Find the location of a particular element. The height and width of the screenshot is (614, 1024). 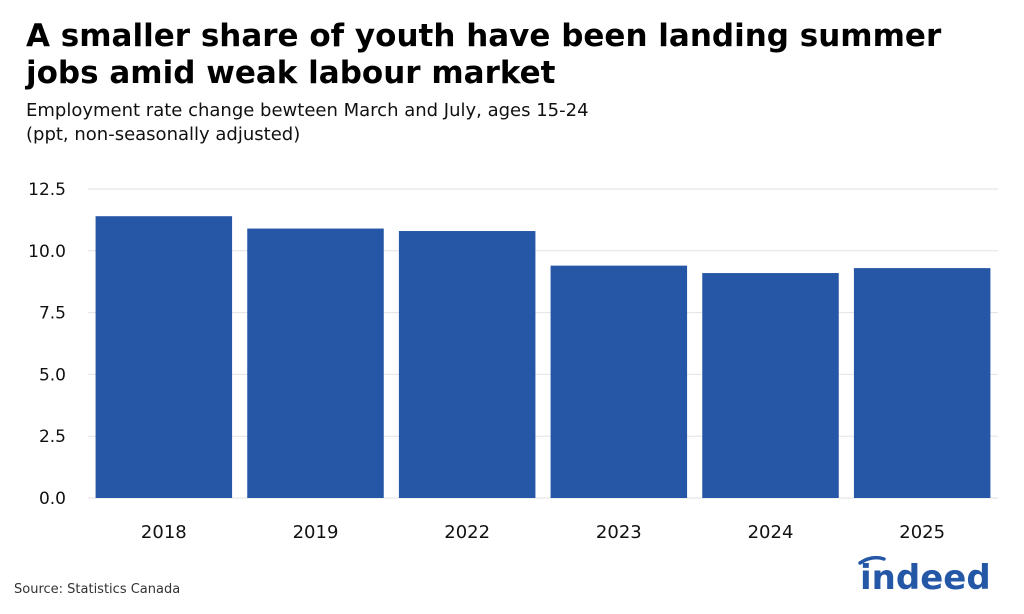

indeed-logo: indeed is located at coordinates (924, 576).